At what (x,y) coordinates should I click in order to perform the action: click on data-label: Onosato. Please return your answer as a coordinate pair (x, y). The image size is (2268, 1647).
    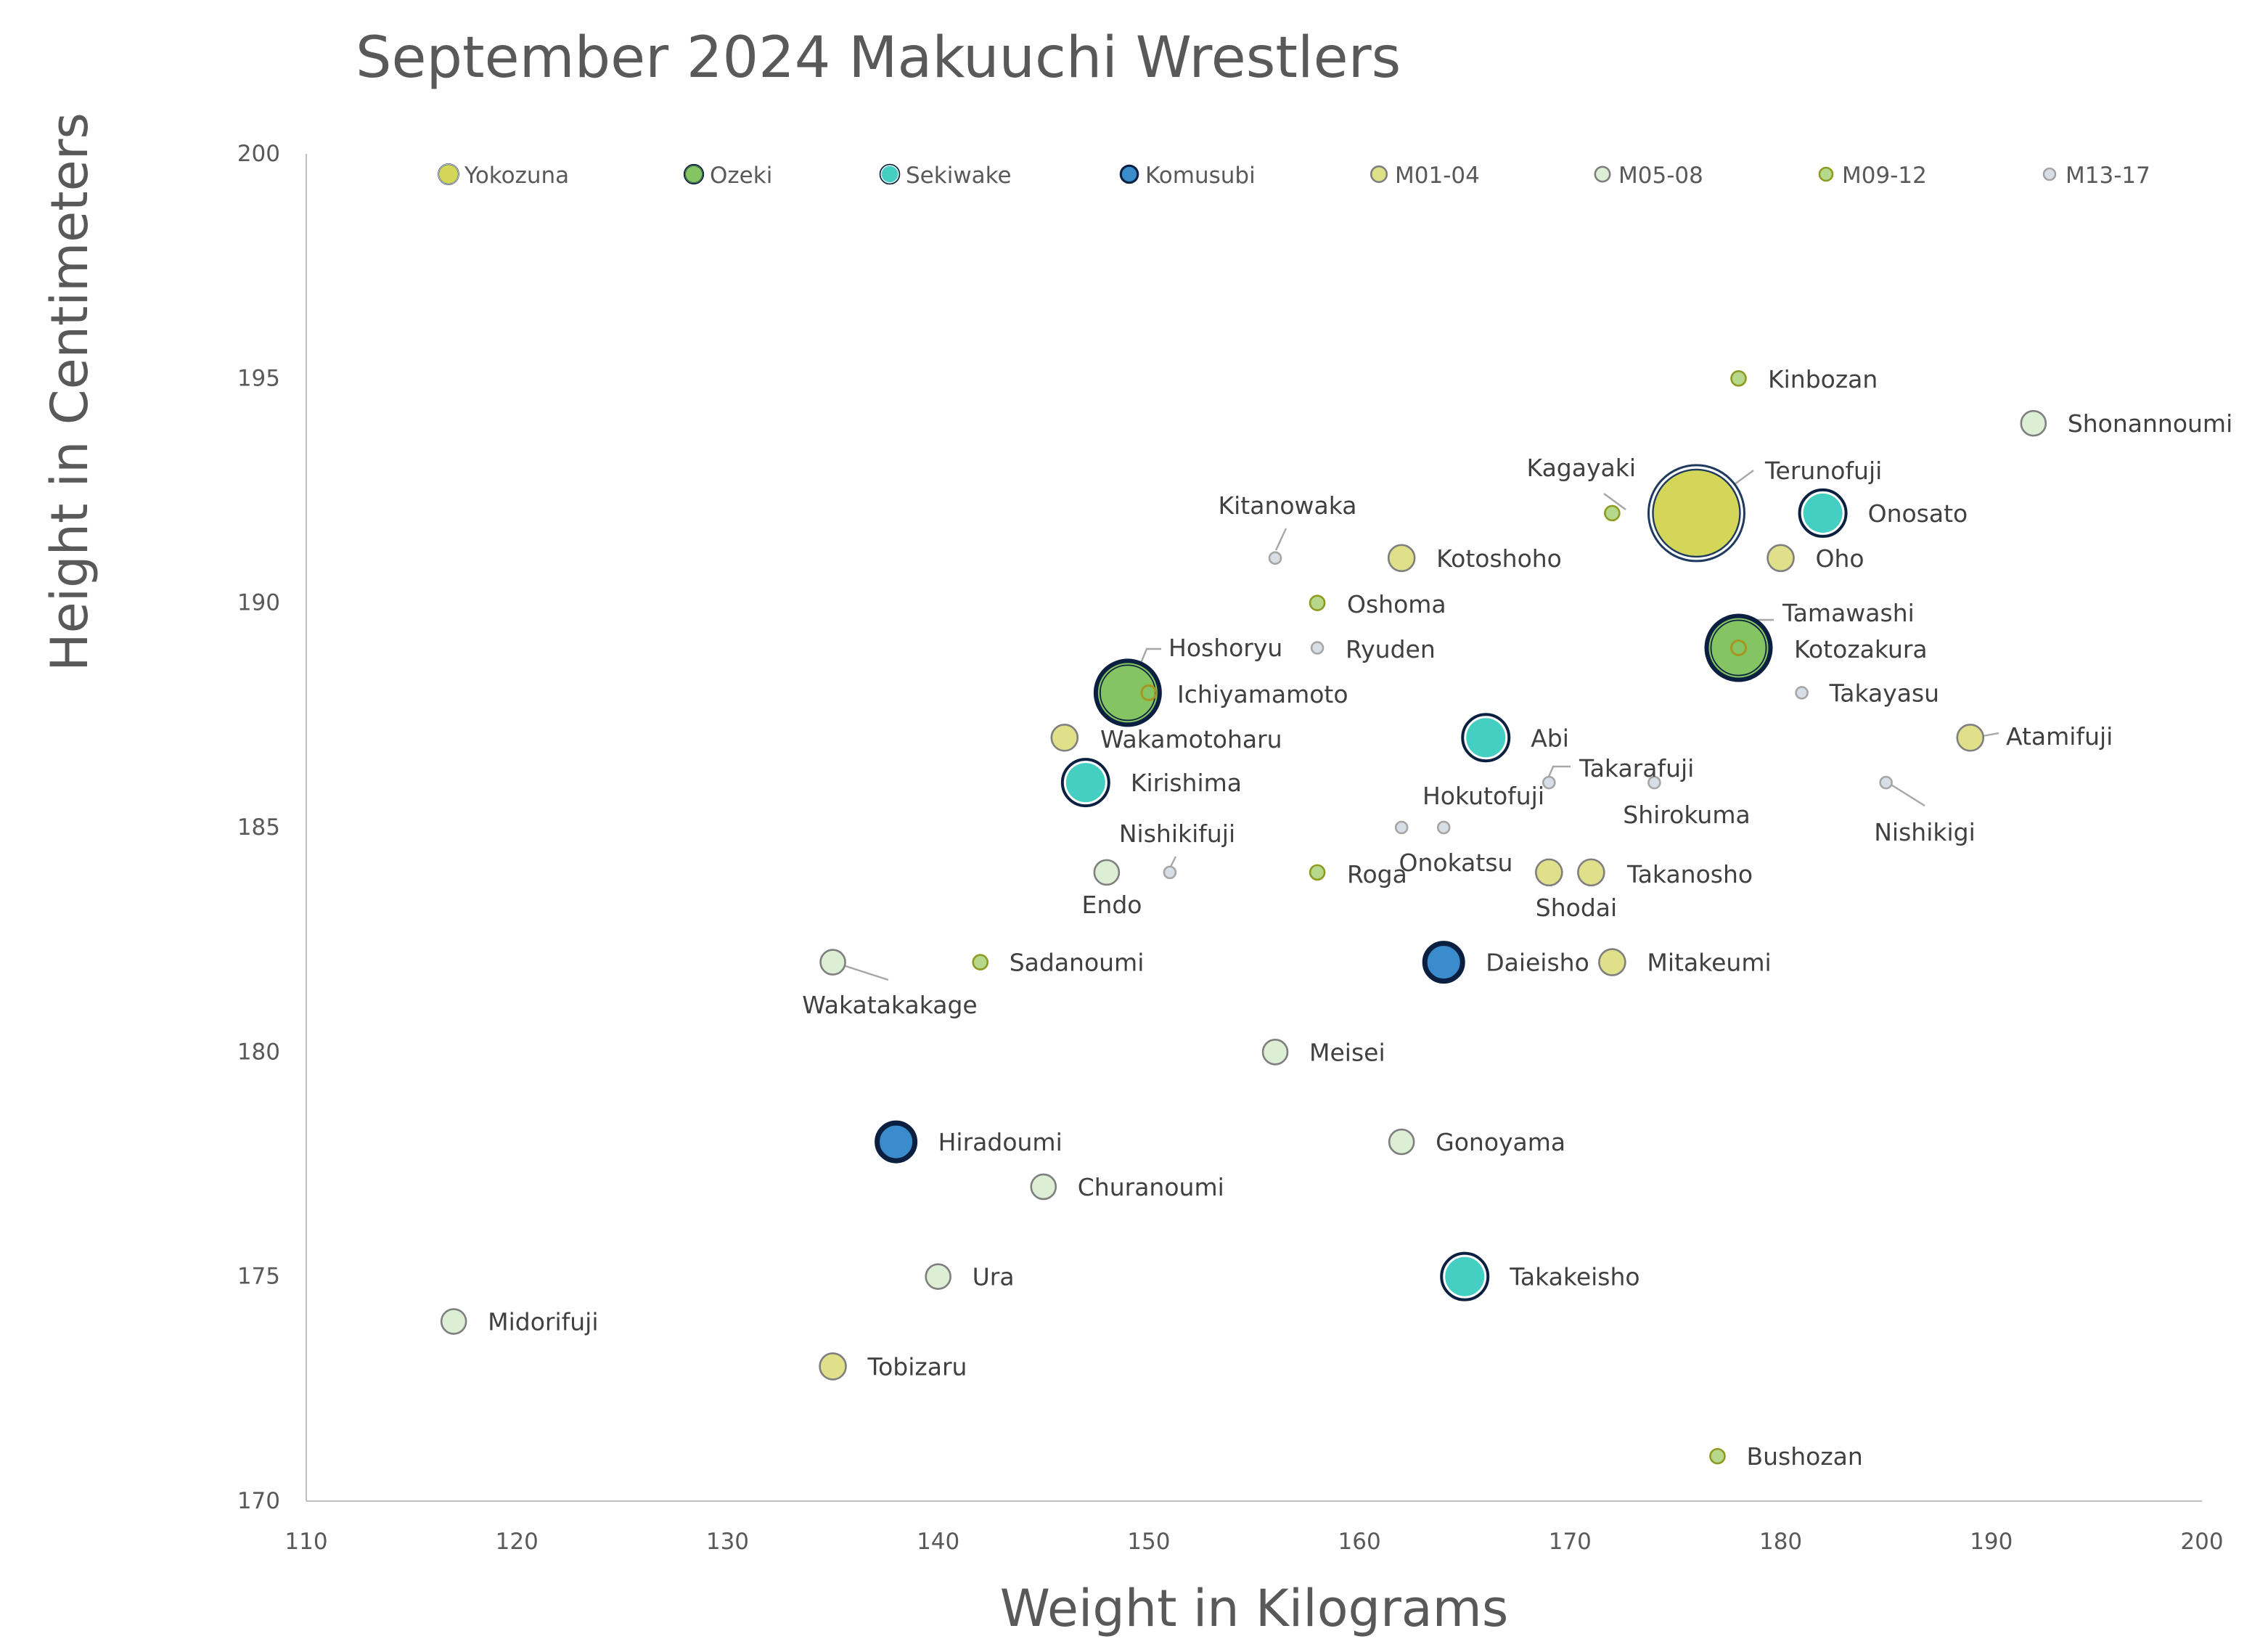
    Looking at the image, I should click on (1918, 513).